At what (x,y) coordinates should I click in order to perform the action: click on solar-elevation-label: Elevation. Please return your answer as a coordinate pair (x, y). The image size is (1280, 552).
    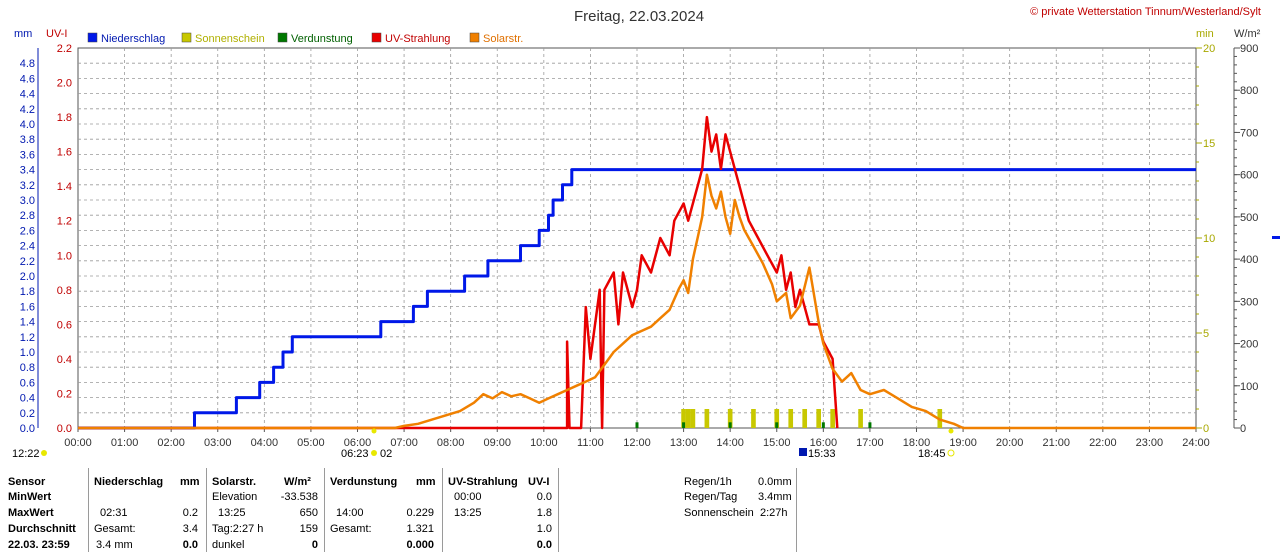
    Looking at the image, I should click on (235, 497).